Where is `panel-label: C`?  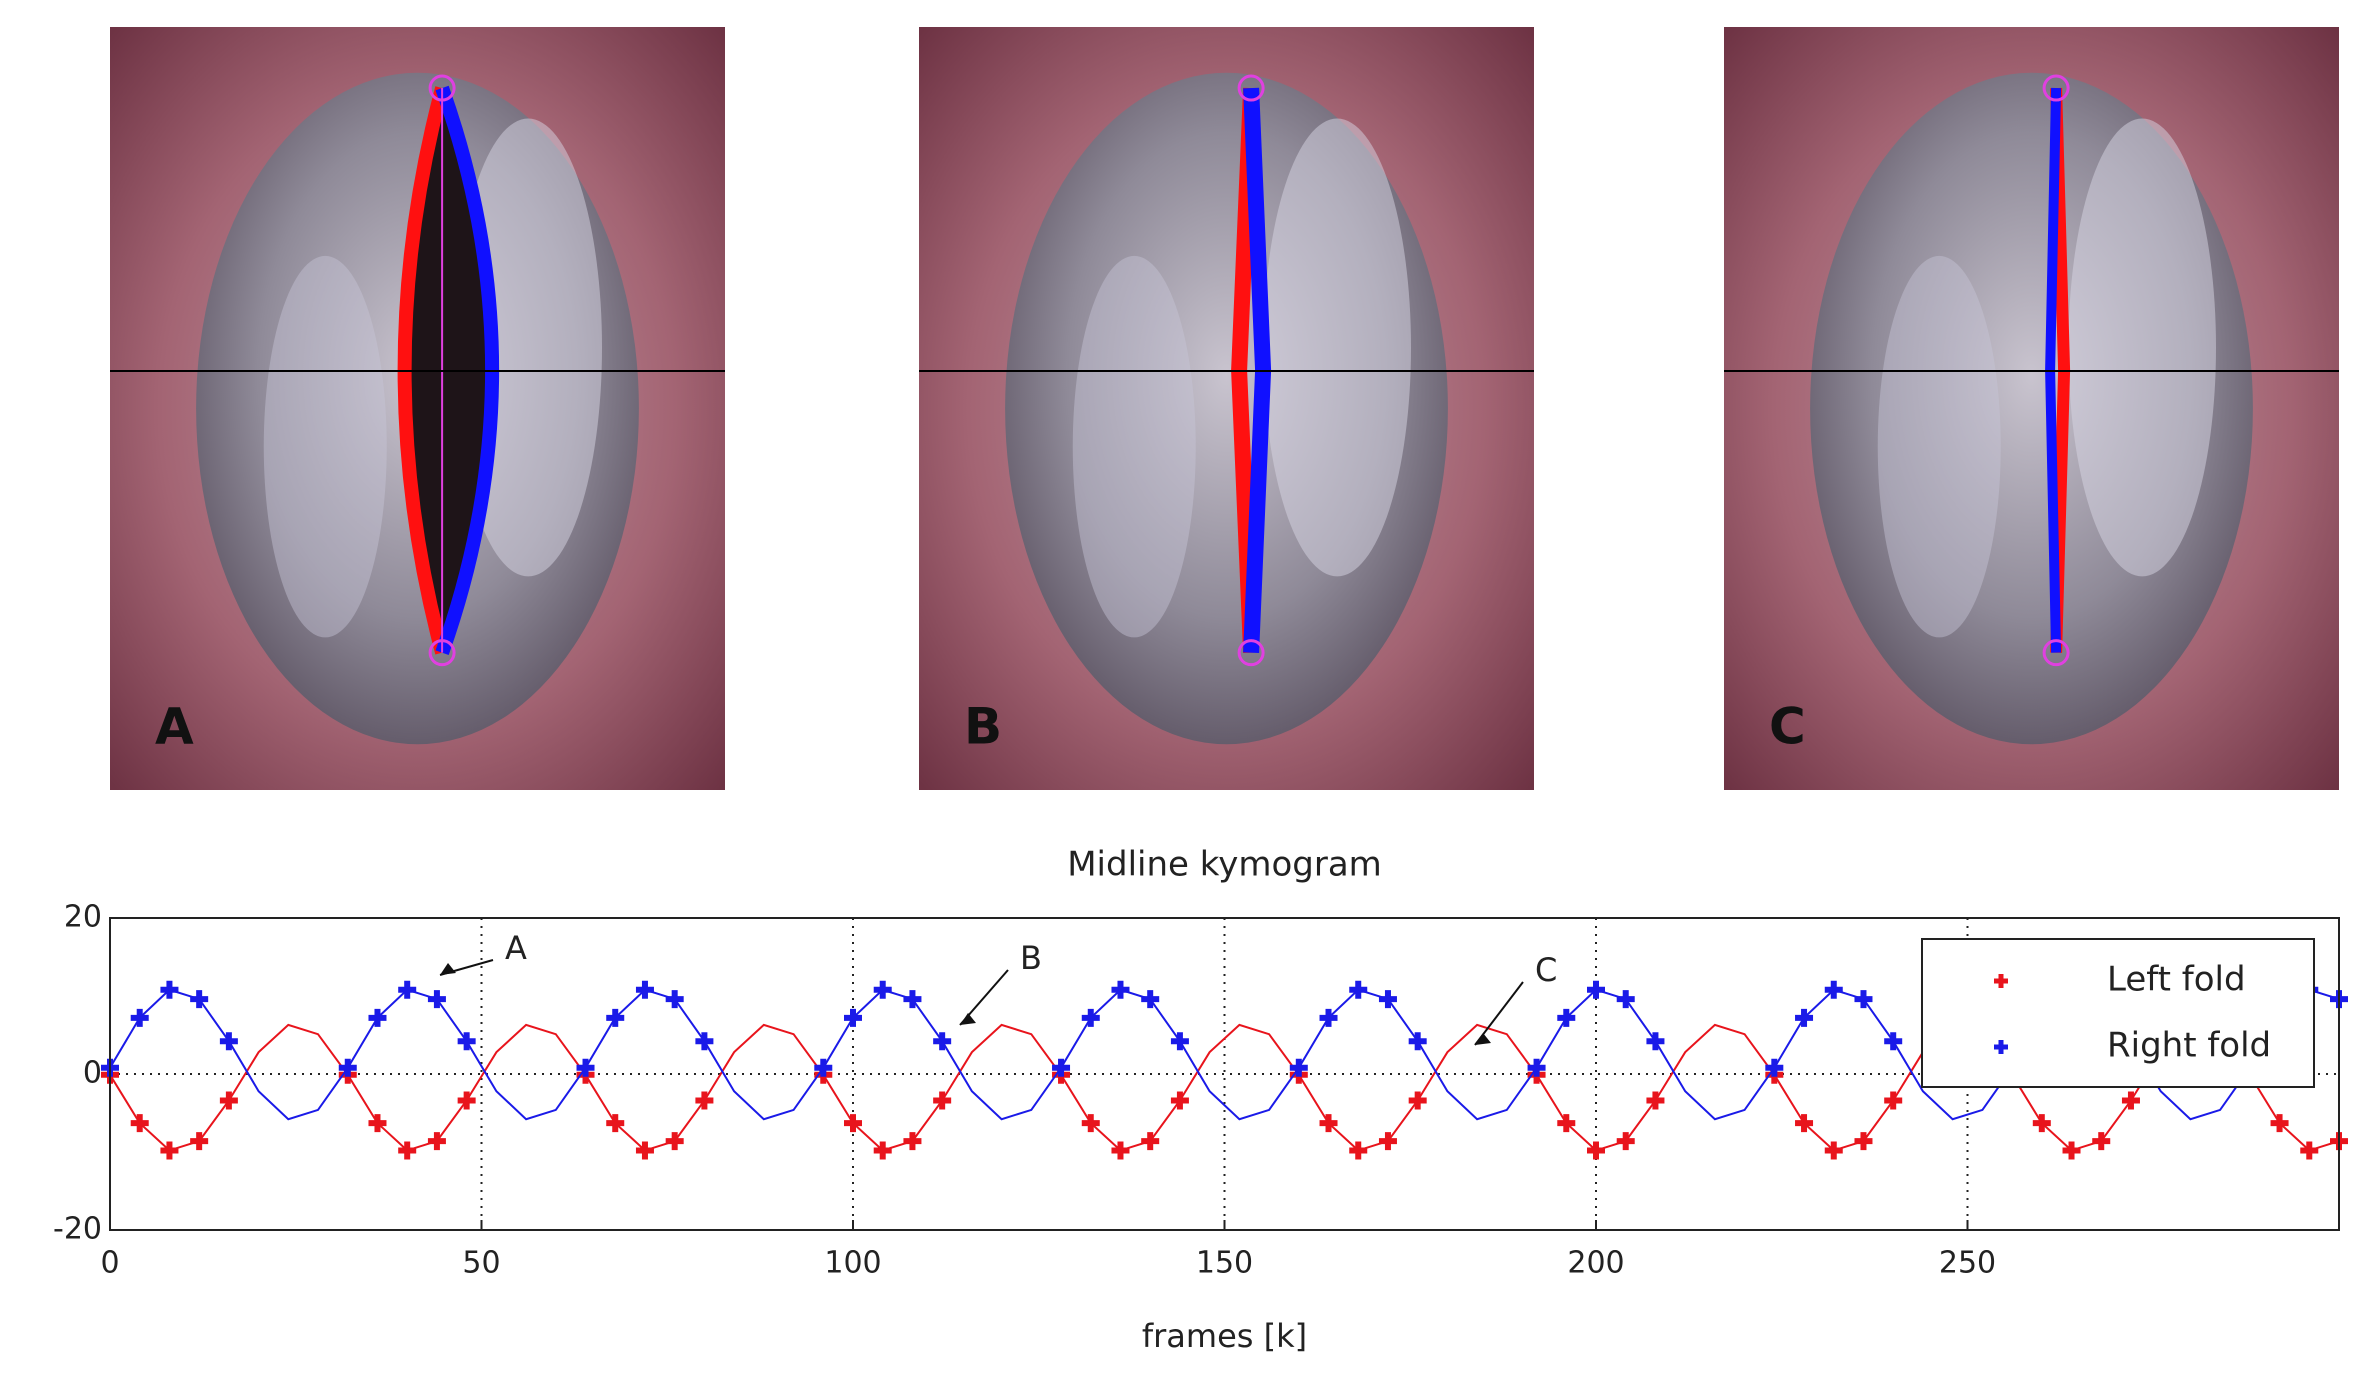 panel-label: C is located at coordinates (1787, 727).